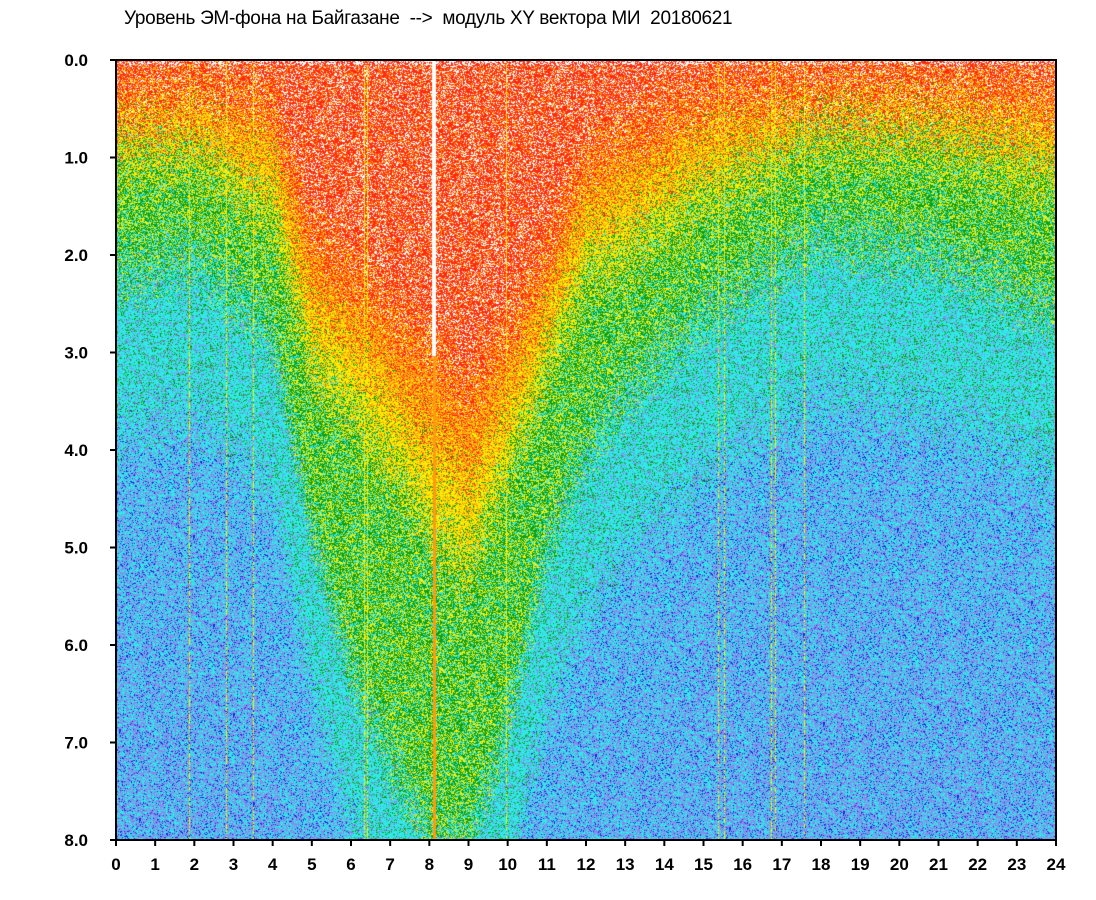 The width and height of the screenshot is (1096, 900). I want to click on x-tick-label: 14, so click(664, 864).